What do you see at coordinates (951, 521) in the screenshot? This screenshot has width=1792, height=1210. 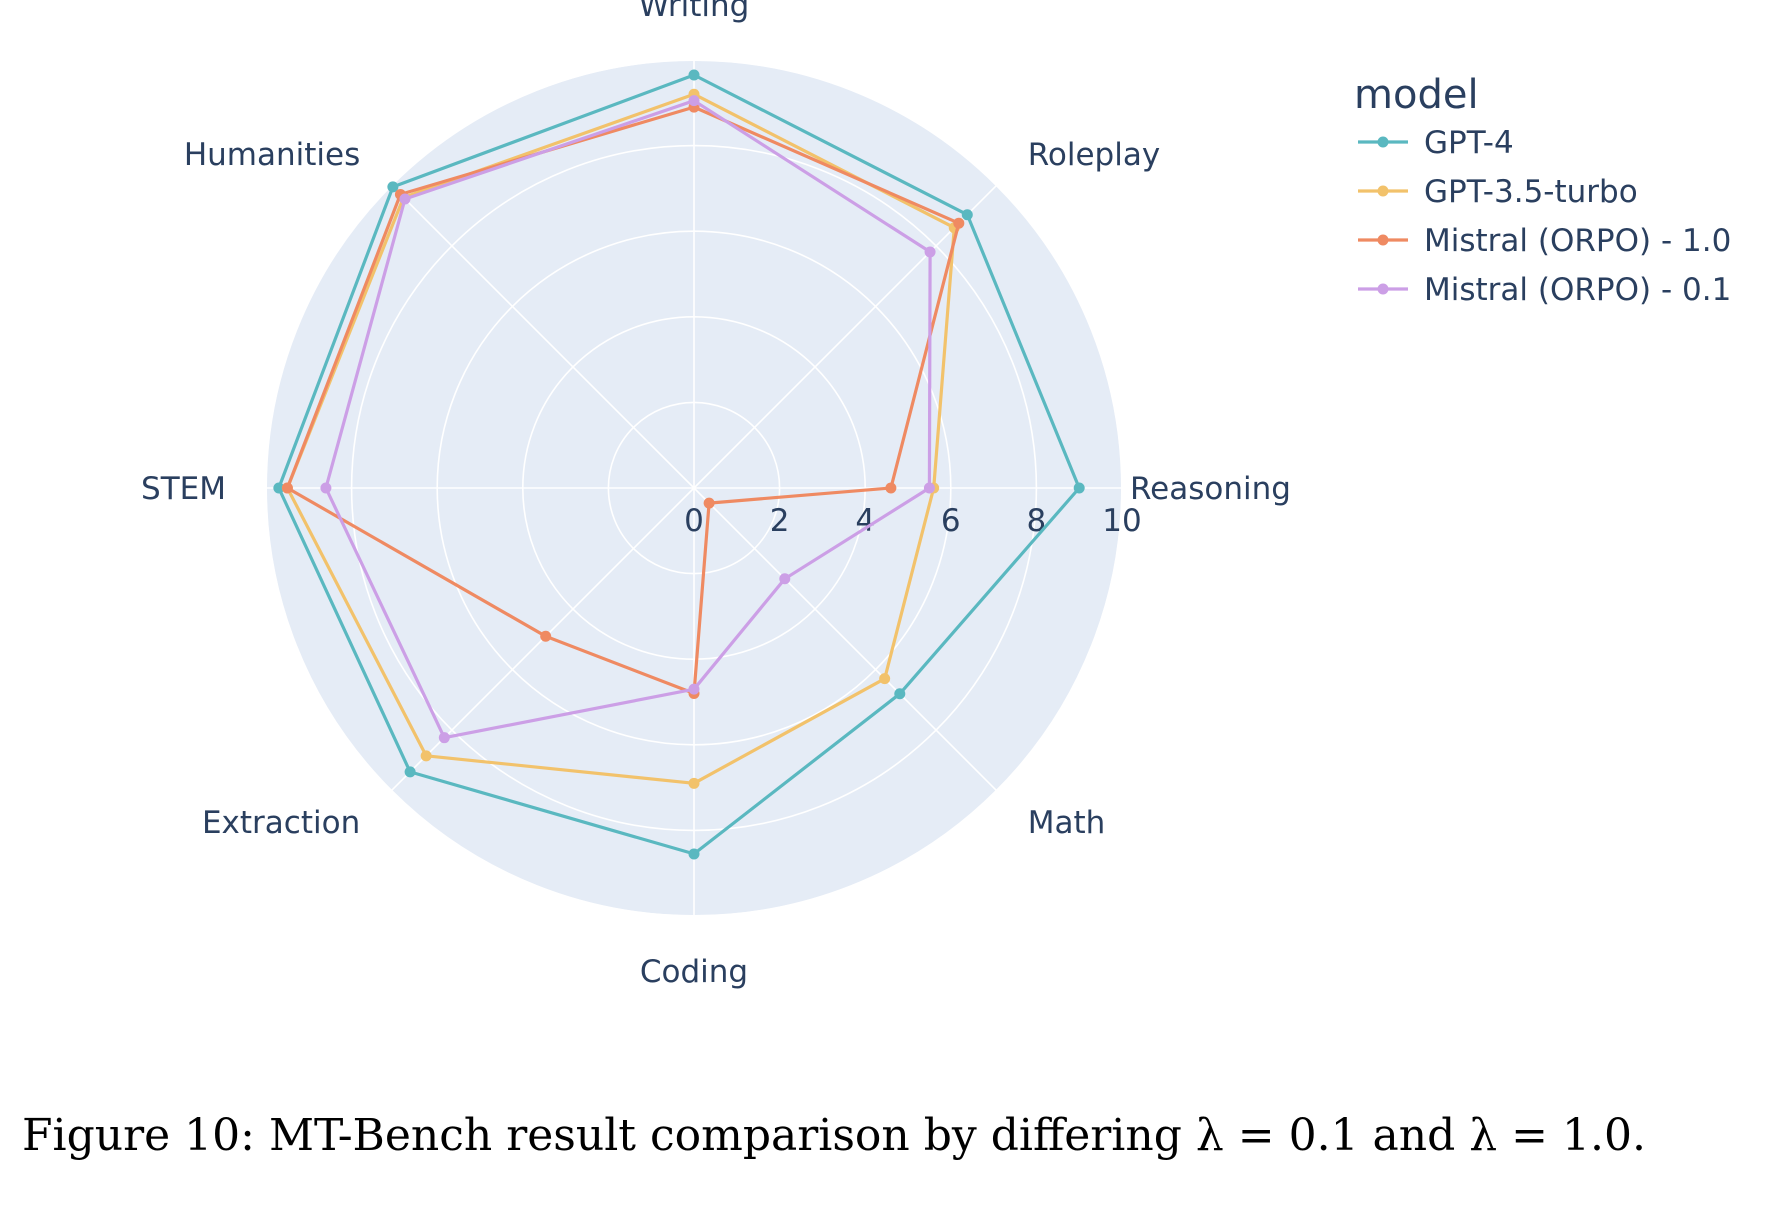 I see `radial-tick-label: 6` at bounding box center [951, 521].